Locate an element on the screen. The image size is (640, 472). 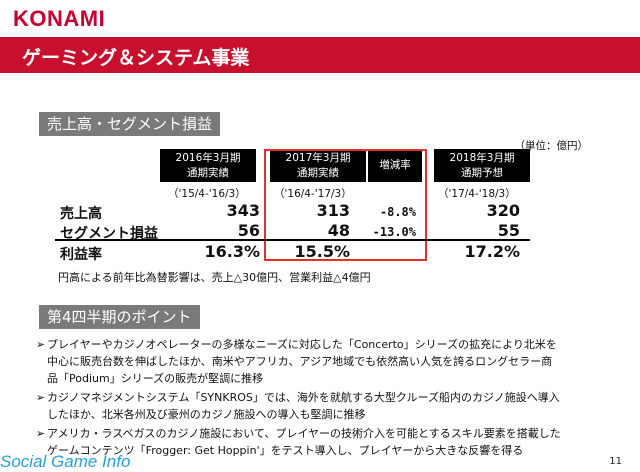
column-header-line: 通期予想 is located at coordinates (482, 173).